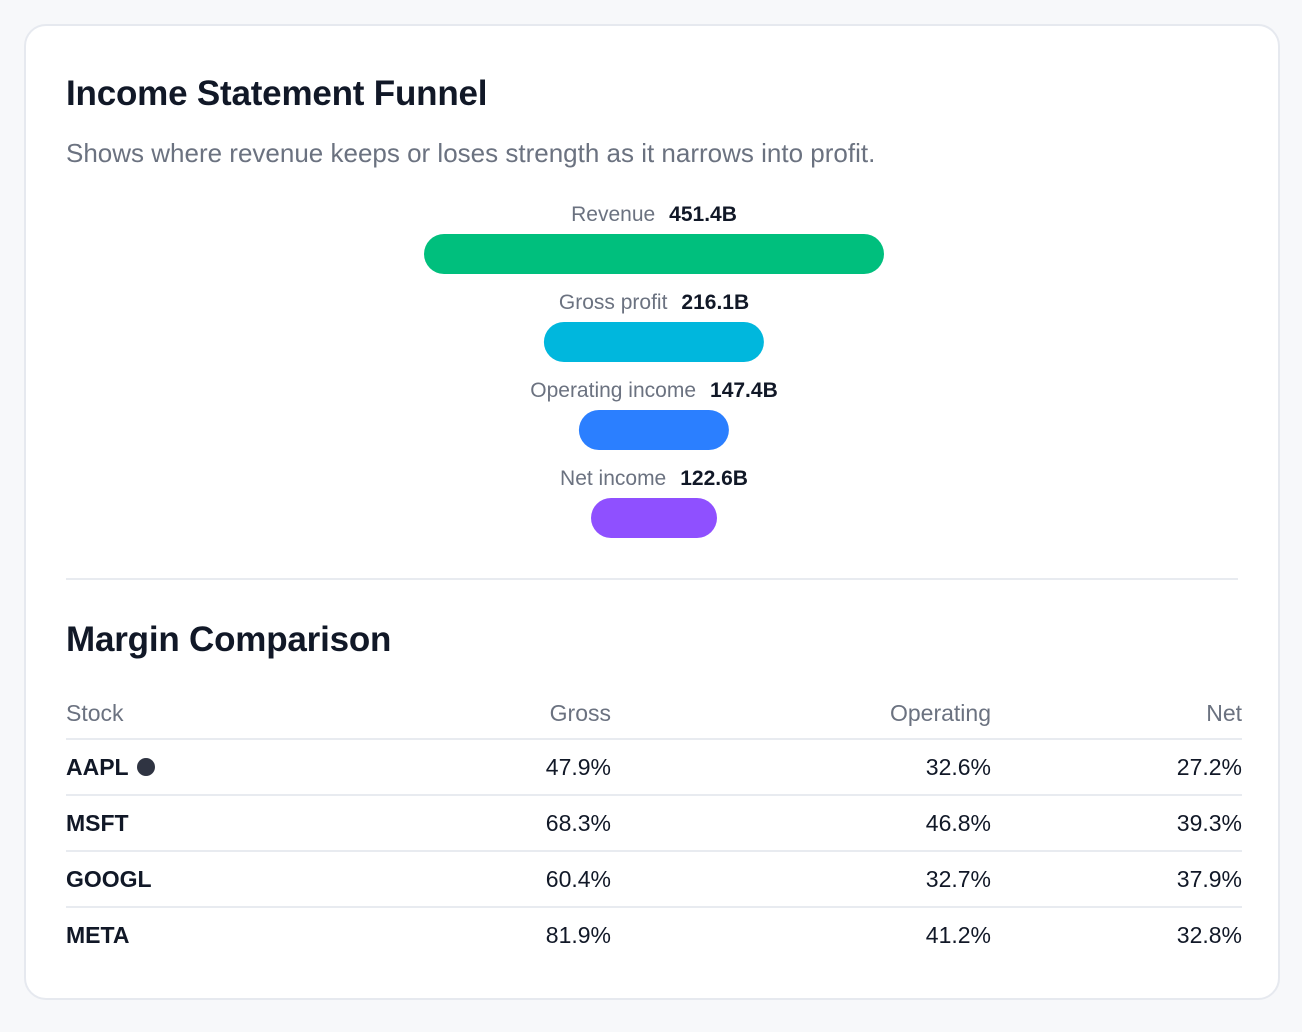 This screenshot has height=1032, width=1302. I want to click on table-row: AAPL 47.9% 32.6% 27.2%, so click(654, 767).